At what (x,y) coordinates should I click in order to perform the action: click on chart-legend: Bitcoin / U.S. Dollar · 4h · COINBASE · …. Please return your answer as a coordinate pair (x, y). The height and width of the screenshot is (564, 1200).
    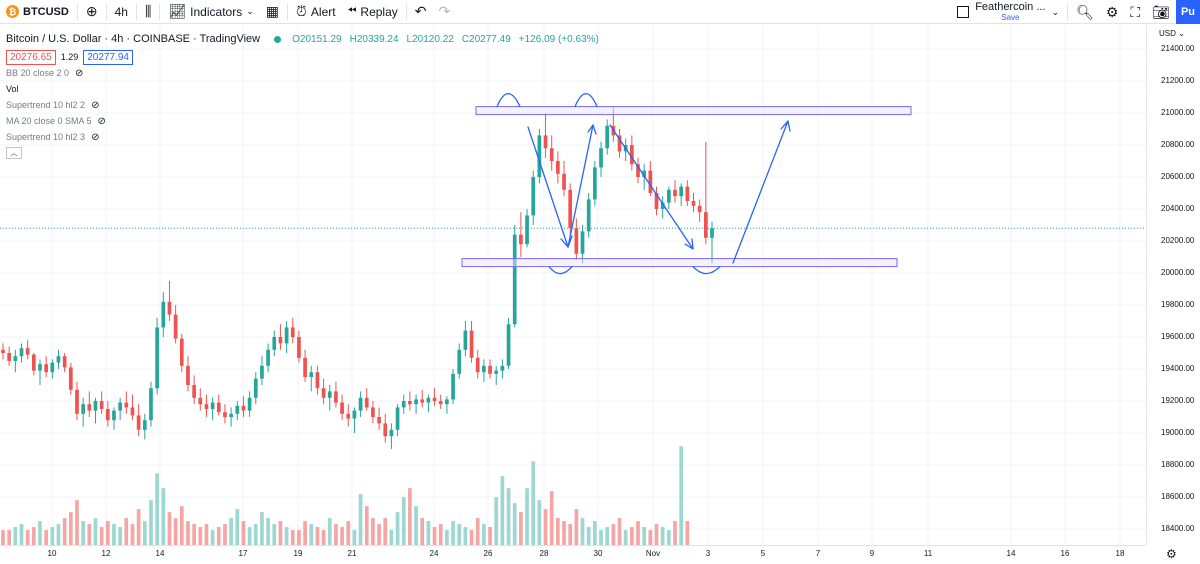
    Looking at the image, I should click on (304, 95).